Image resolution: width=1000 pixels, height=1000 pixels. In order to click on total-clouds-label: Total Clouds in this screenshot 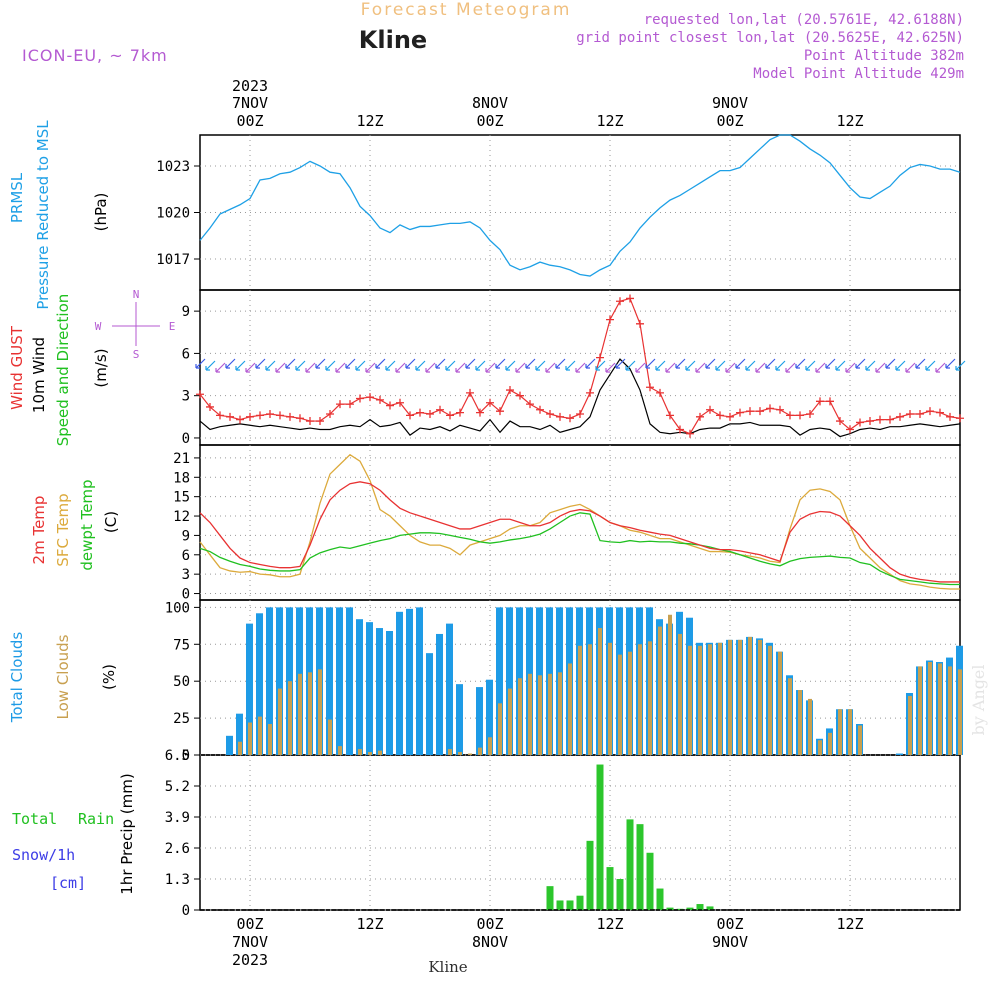, I will do `click(17, 678)`.